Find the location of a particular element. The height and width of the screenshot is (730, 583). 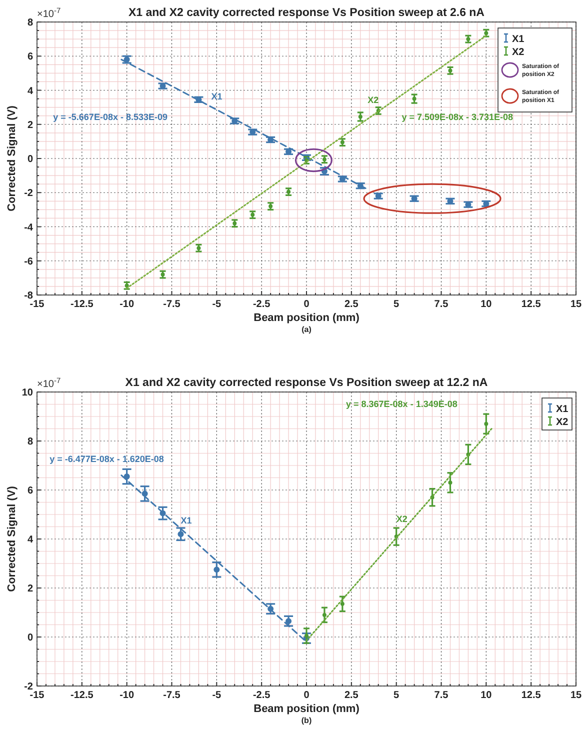

chart-title: X1 and X2 cavity corrected response Vs Position sweep at 2.6 nA is located at coordinates (306, 13).